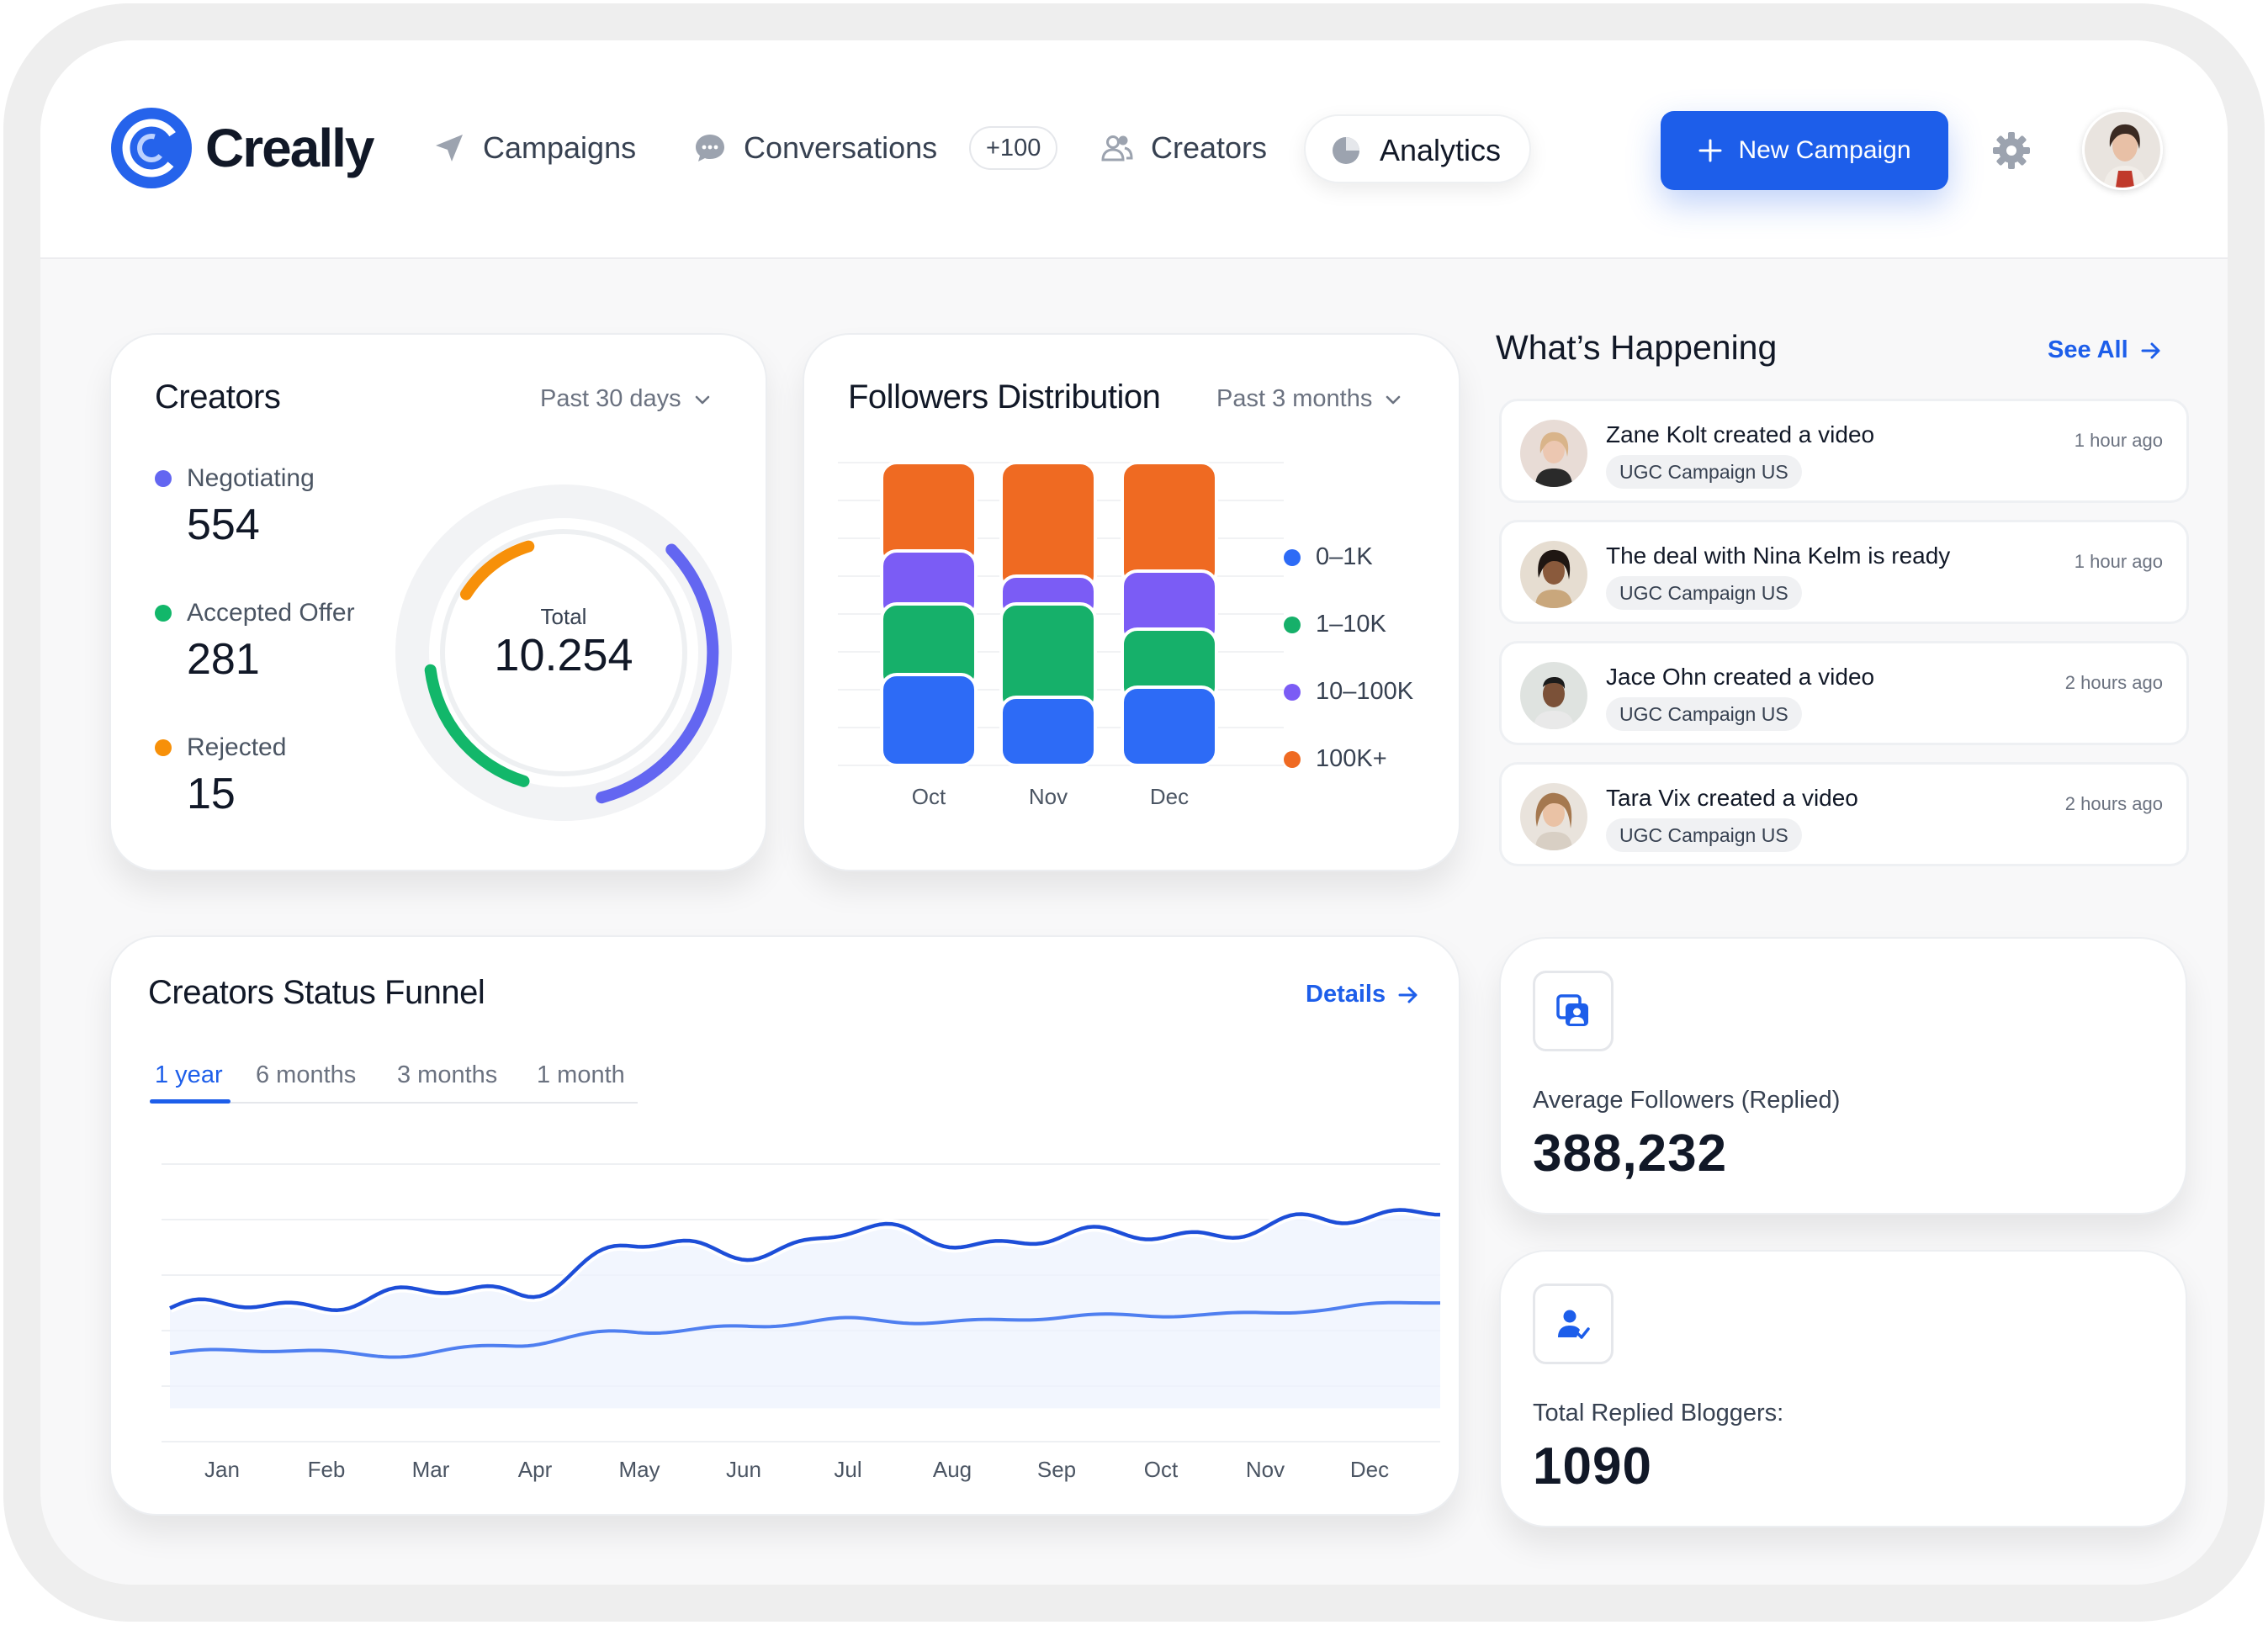  What do you see at coordinates (497, 570) in the screenshot?
I see `donut-rejected-arc` at bounding box center [497, 570].